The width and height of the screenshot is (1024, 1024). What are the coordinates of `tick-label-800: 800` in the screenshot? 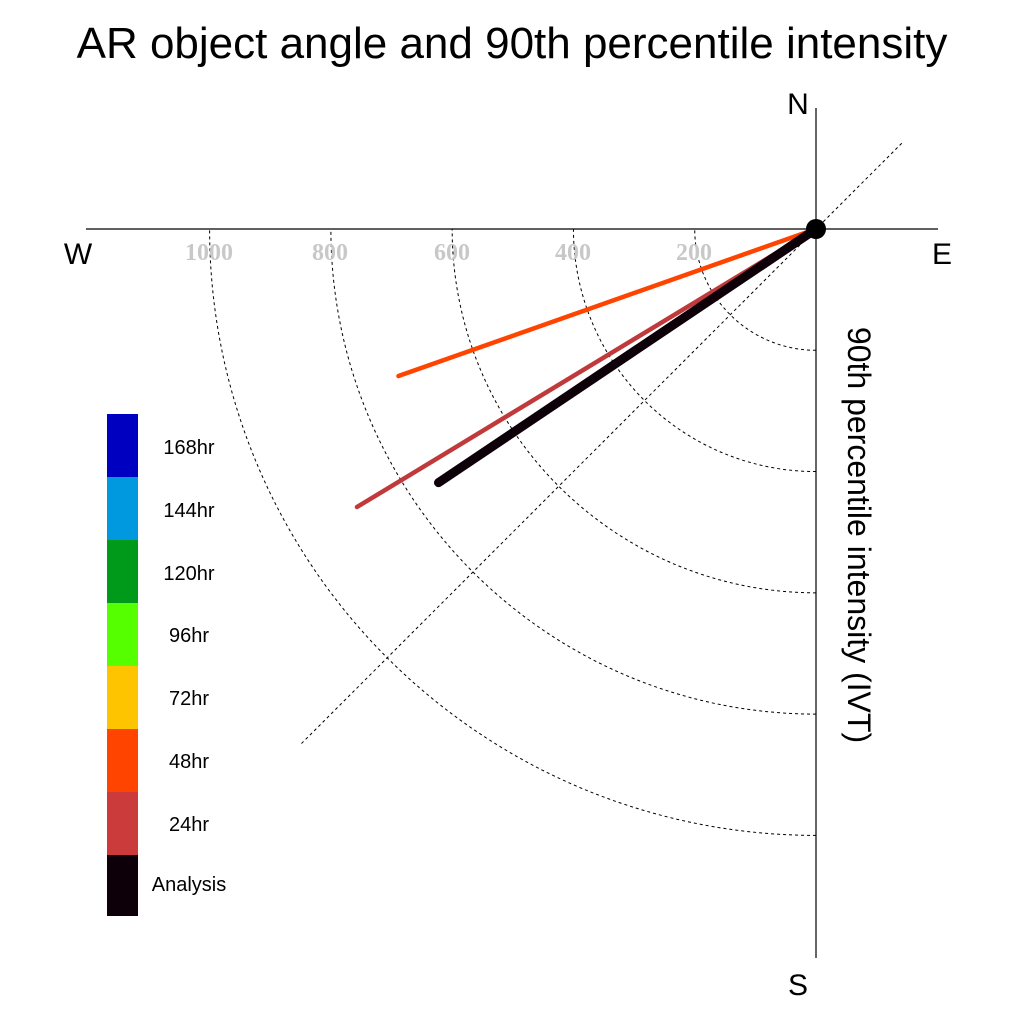 It's located at (330, 253).